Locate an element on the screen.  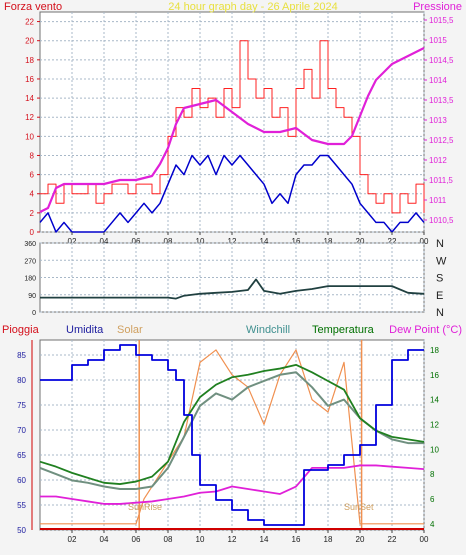
top-ytick-right-label-1011: 1011 is located at coordinates (438, 200).